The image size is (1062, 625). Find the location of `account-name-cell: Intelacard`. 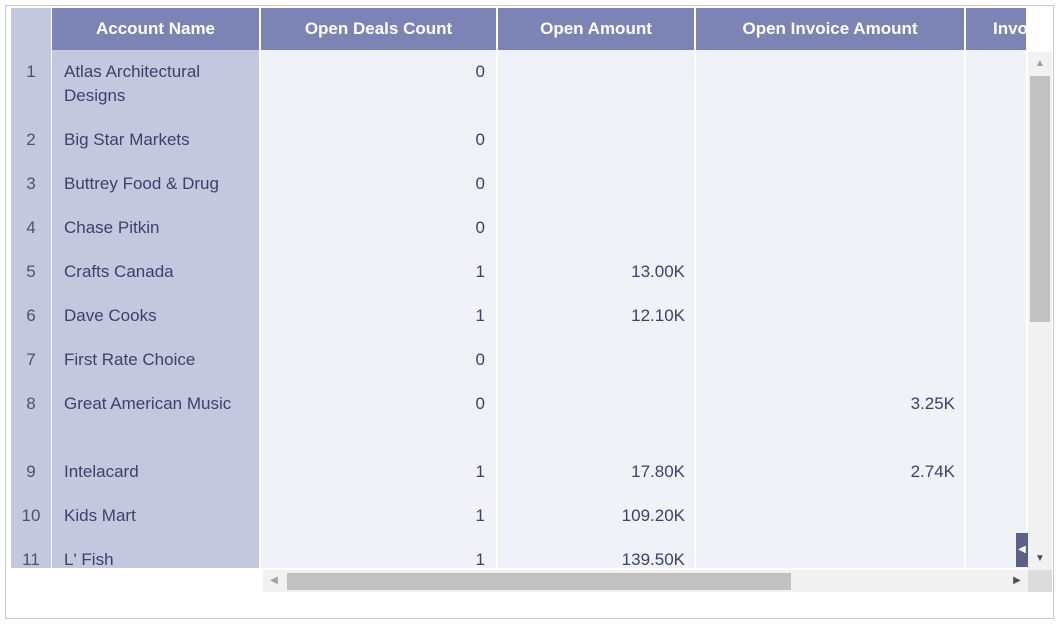

account-name-cell: Intelacard is located at coordinates (101, 471).